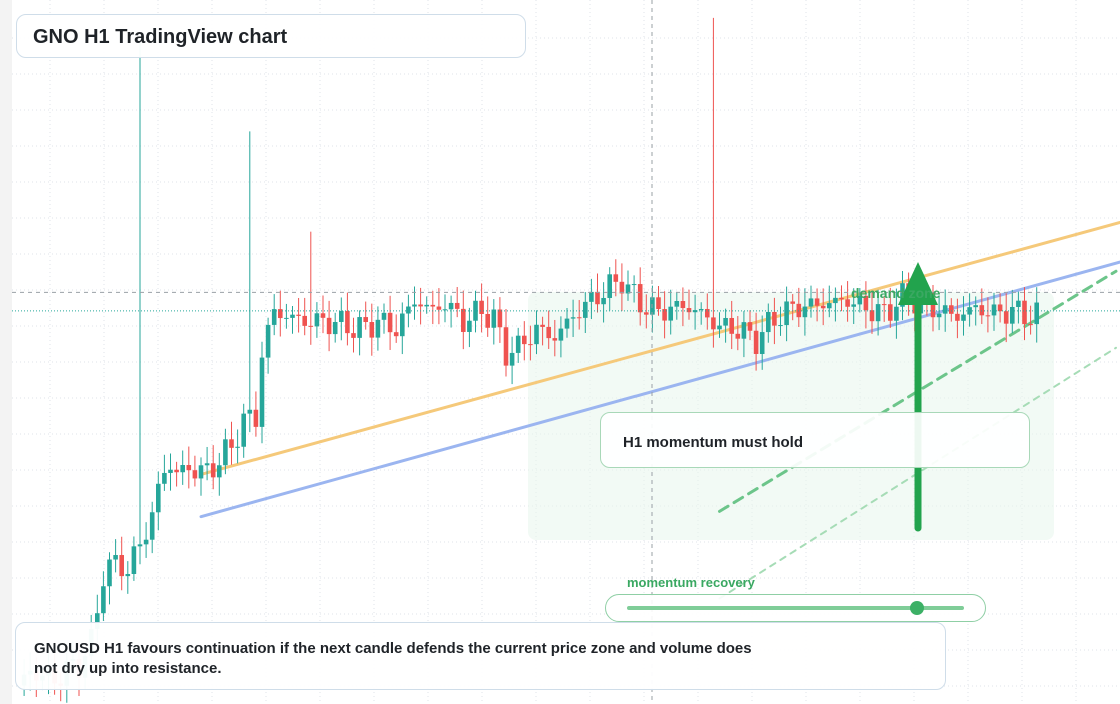 This screenshot has width=1120, height=704. Describe the element at coordinates (815, 440) in the screenshot. I see `momentum-callout: H1 momentum must hold` at that location.